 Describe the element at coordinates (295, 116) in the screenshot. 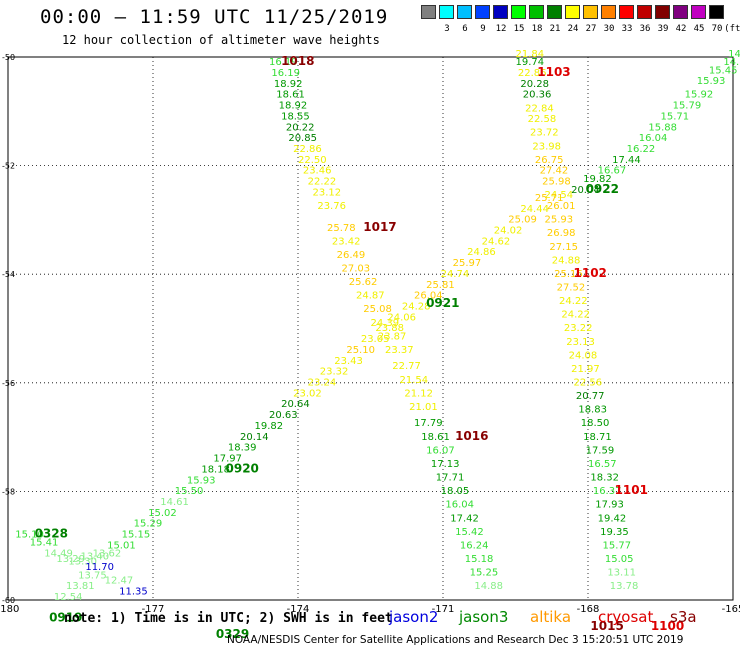

I see `swh-value-label: 18.55` at that location.